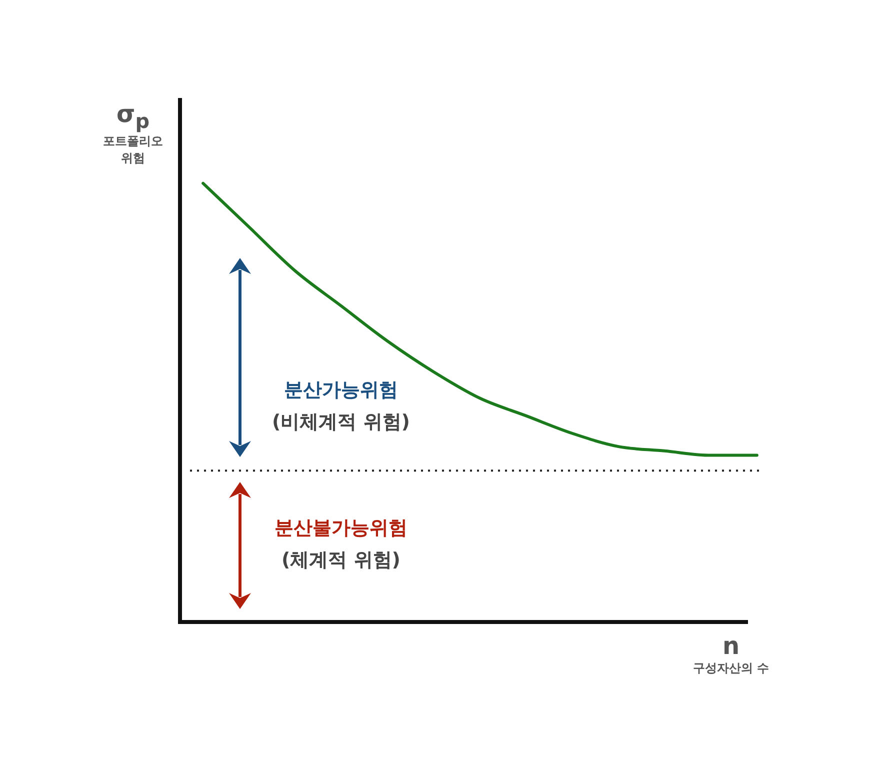 This screenshot has height=760, width=893. What do you see at coordinates (133, 133) in the screenshot?
I see `y-axis-title: σ$_{p}$ 포트폴리오 위험` at bounding box center [133, 133].